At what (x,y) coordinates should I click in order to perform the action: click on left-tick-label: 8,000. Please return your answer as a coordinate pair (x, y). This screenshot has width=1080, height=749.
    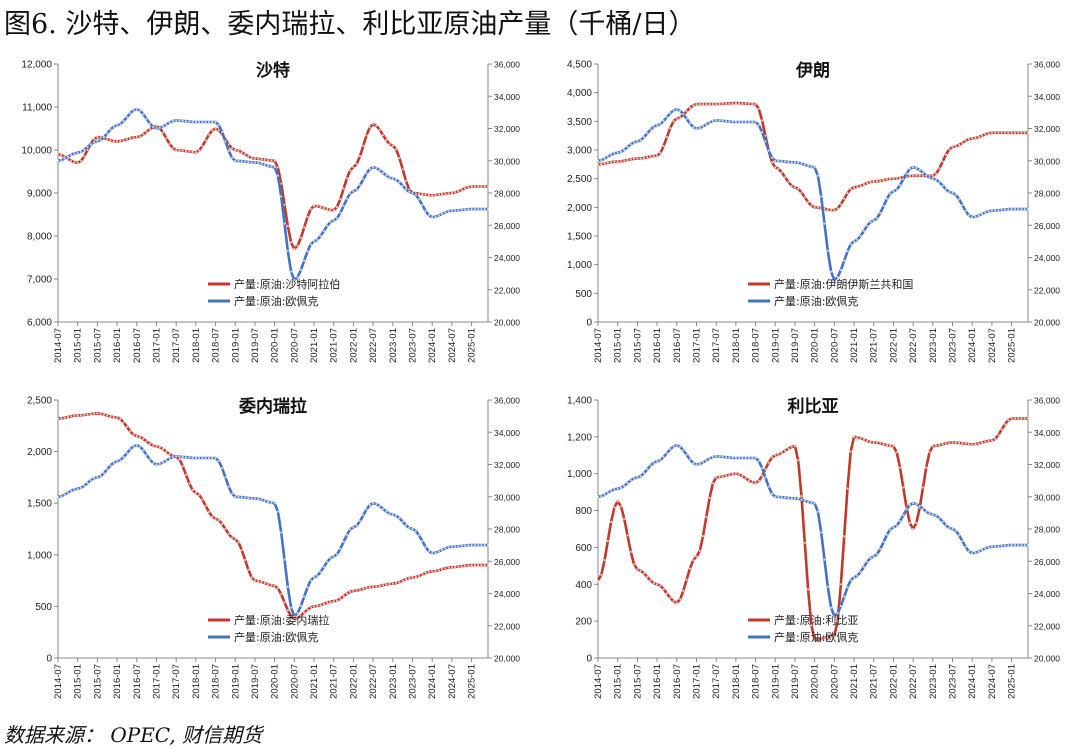
    Looking at the image, I should click on (39, 237).